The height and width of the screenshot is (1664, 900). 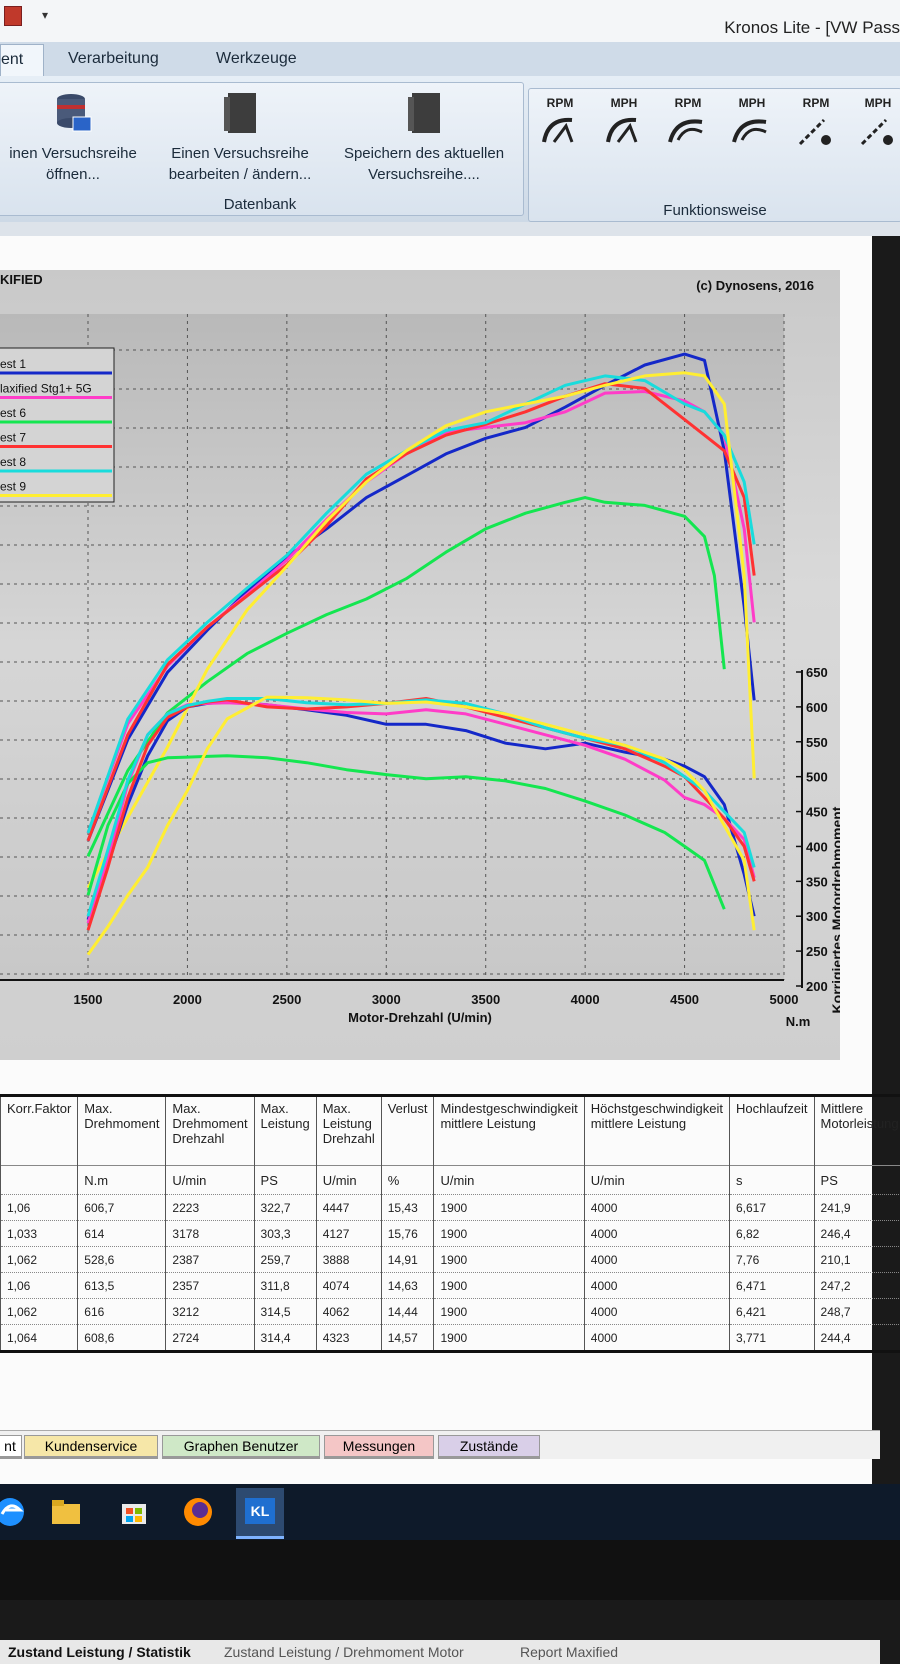 I want to click on table-cell: 7,76, so click(x=772, y=1260).